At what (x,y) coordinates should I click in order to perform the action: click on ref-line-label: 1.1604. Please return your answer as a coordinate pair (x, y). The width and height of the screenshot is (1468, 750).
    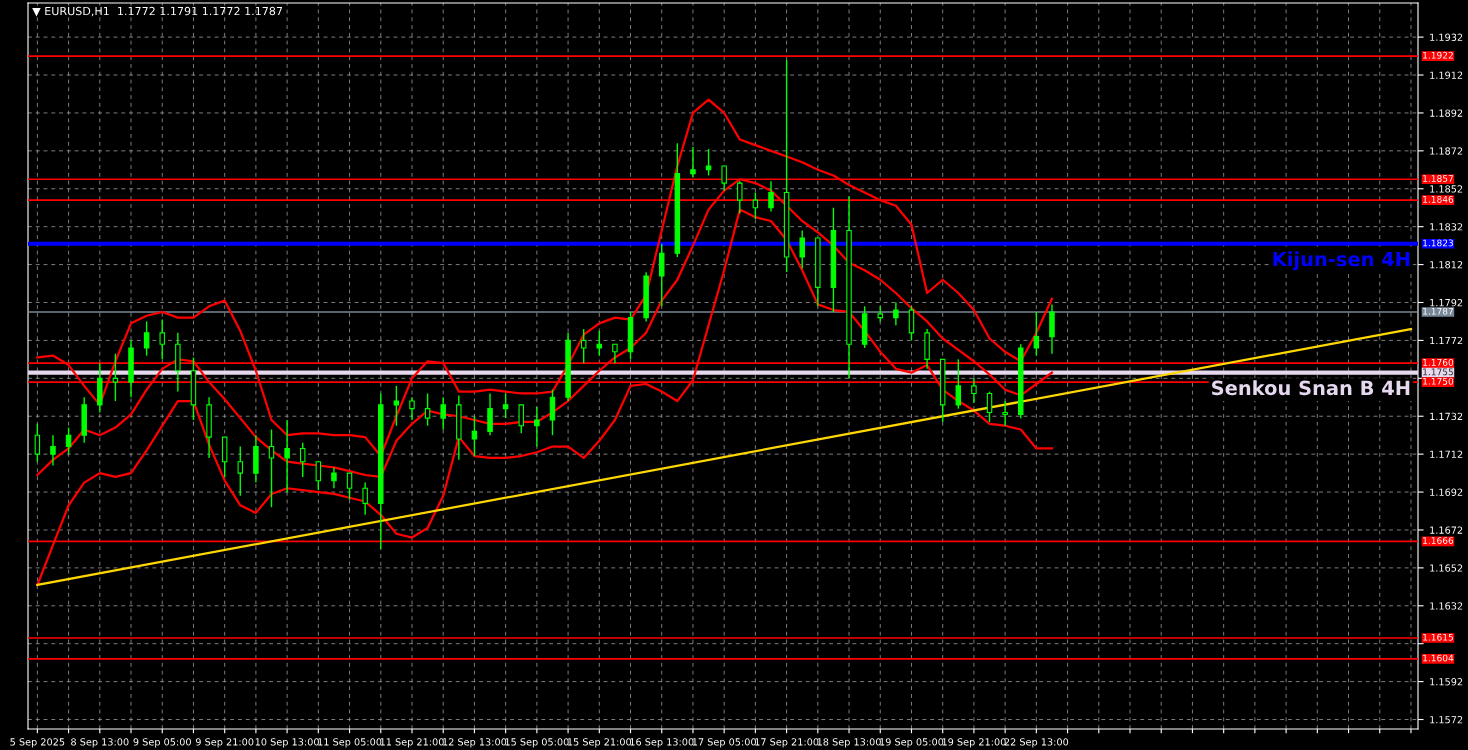
    Looking at the image, I should click on (1438, 658).